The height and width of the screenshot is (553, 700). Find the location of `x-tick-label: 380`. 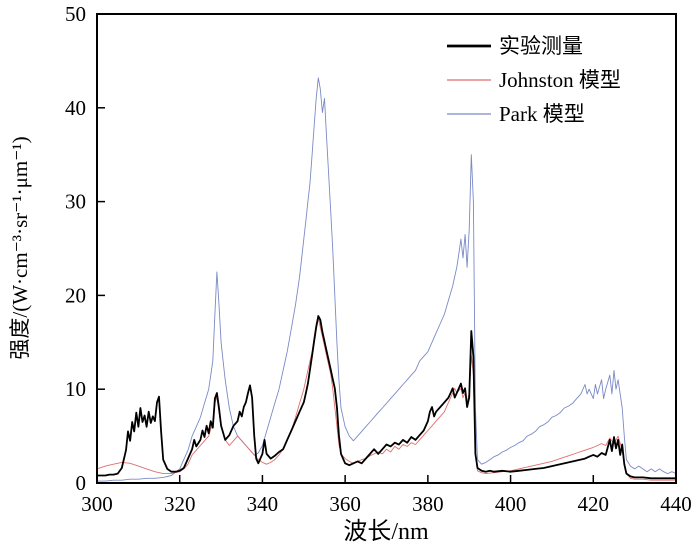

x-tick-label: 380 is located at coordinates (428, 504).